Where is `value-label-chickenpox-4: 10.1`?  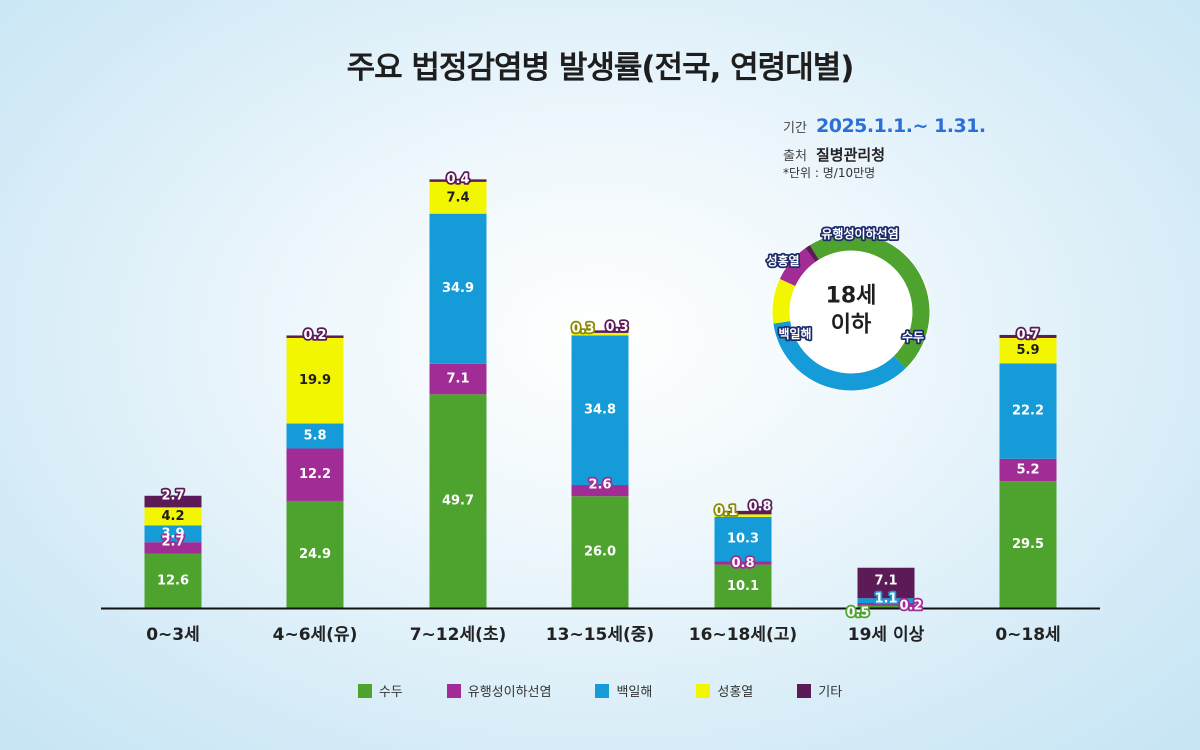 value-label-chickenpox-4: 10.1 is located at coordinates (743, 586).